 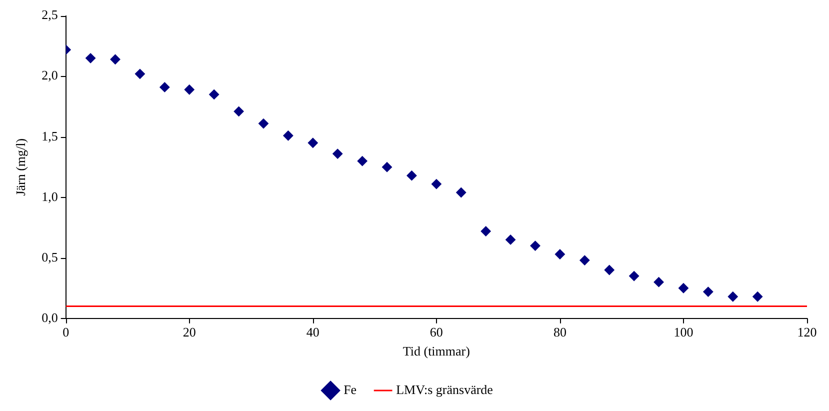 I want to click on x-tick-label: 120, so click(x=807, y=332).